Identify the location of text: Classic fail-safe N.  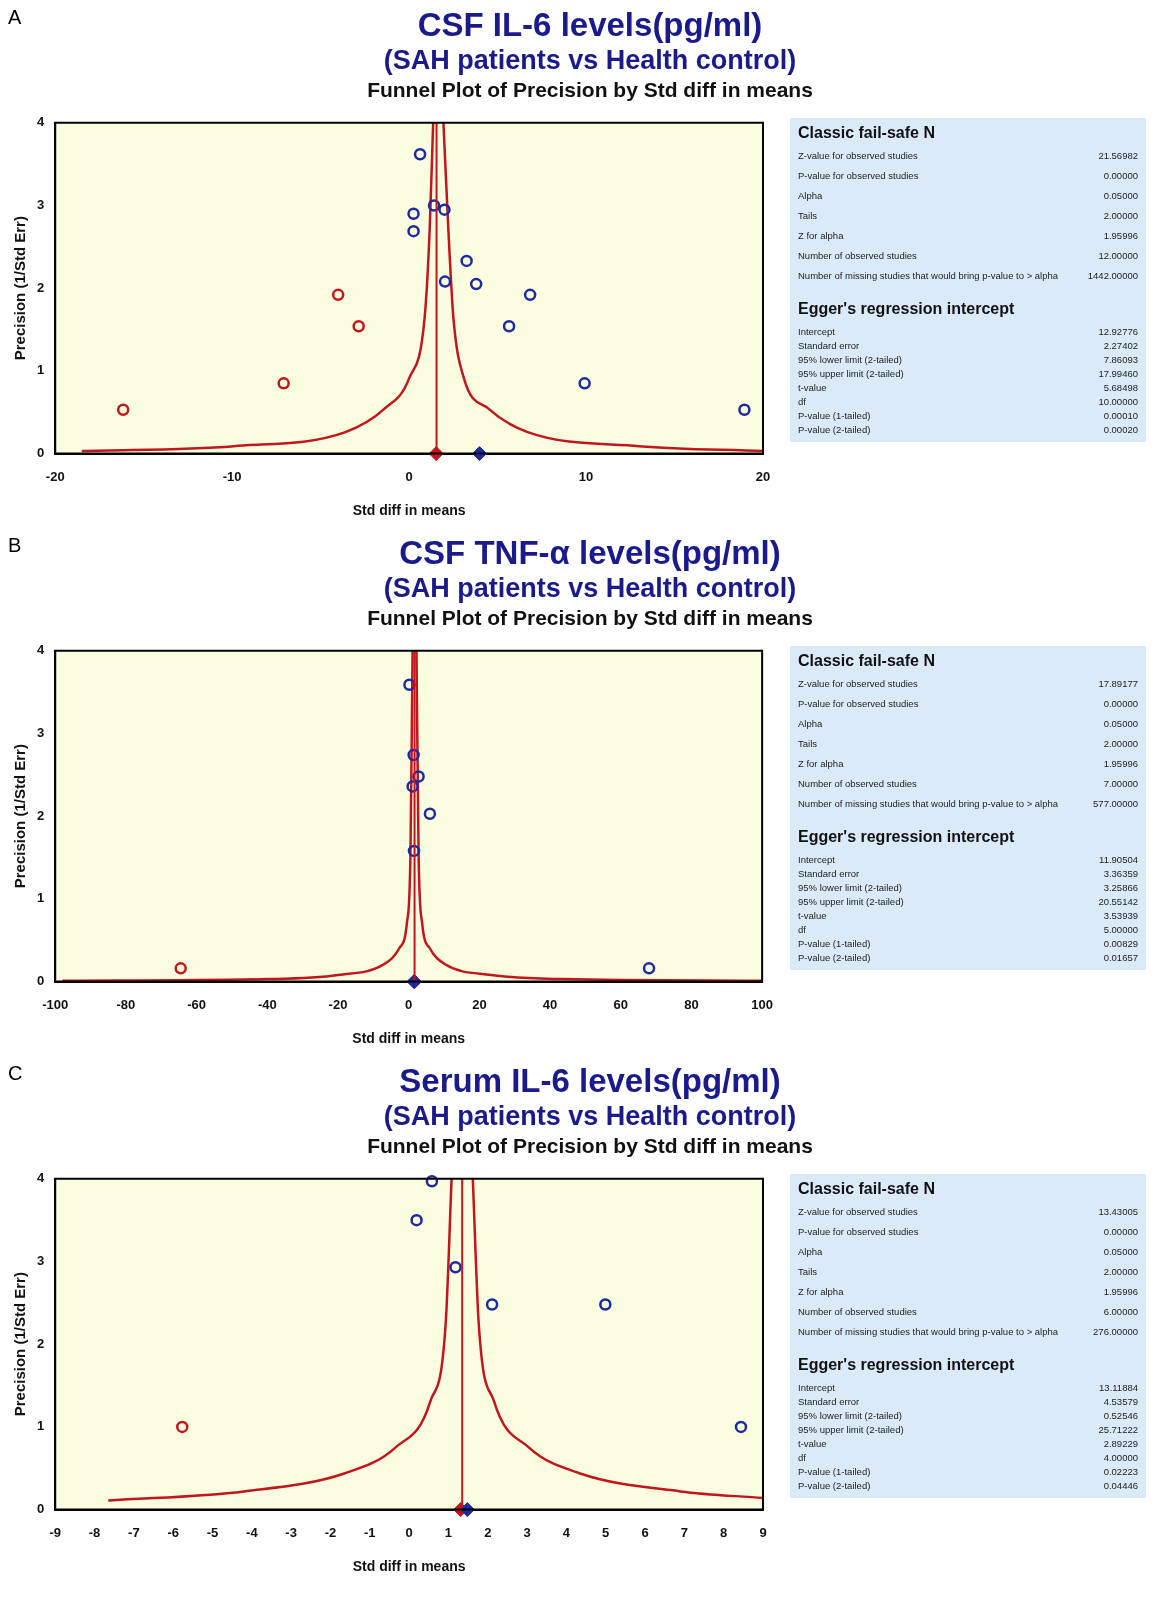
(867, 661).